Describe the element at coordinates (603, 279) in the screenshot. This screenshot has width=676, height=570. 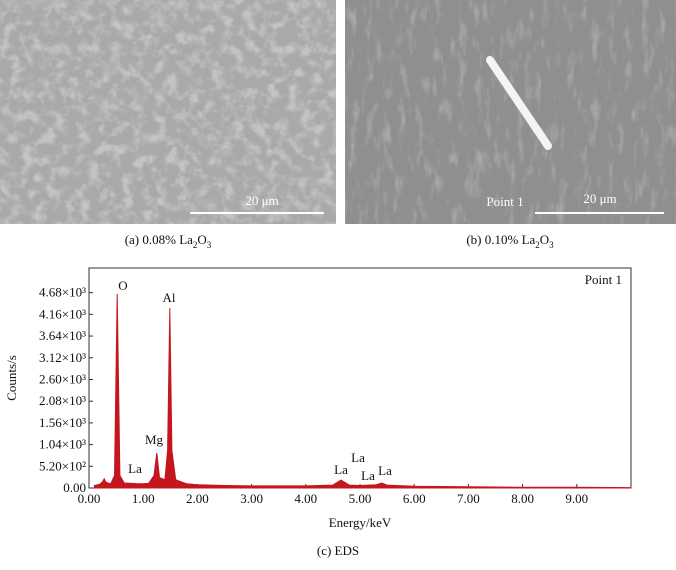
I see `chart-annotation: Point 1` at that location.